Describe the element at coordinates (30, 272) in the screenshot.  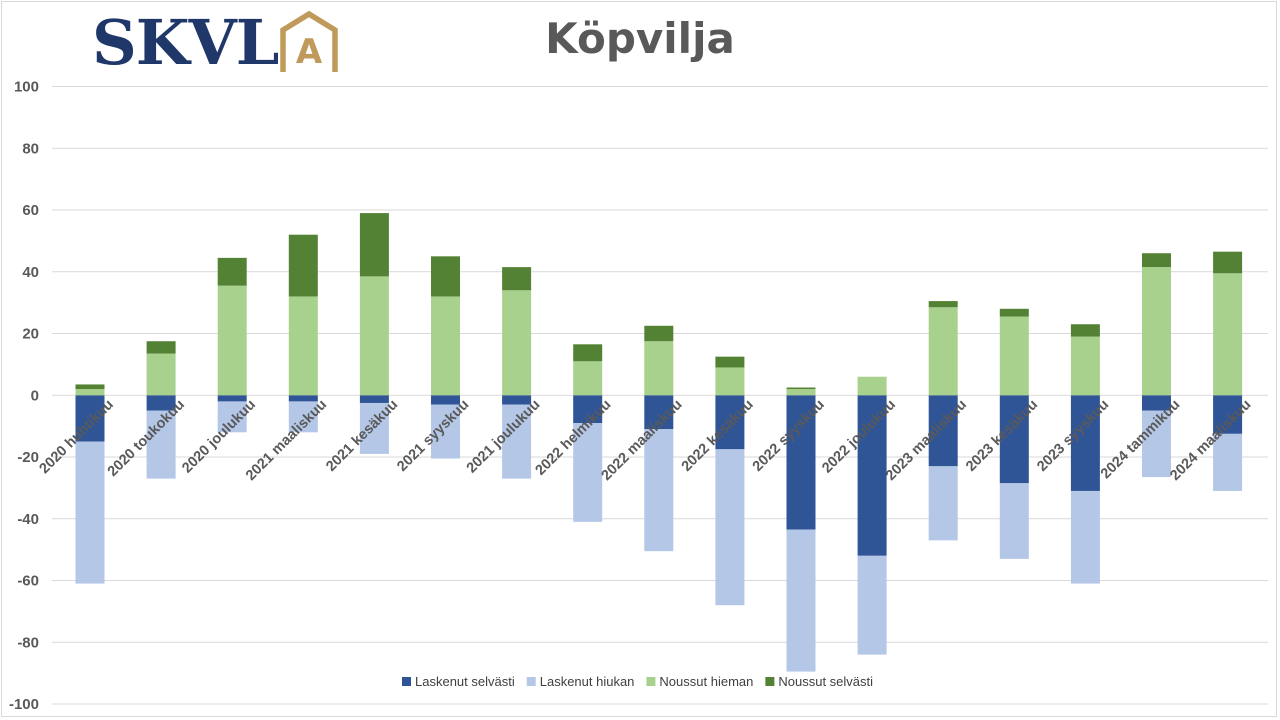
I see `y-tick-label: 40` at that location.